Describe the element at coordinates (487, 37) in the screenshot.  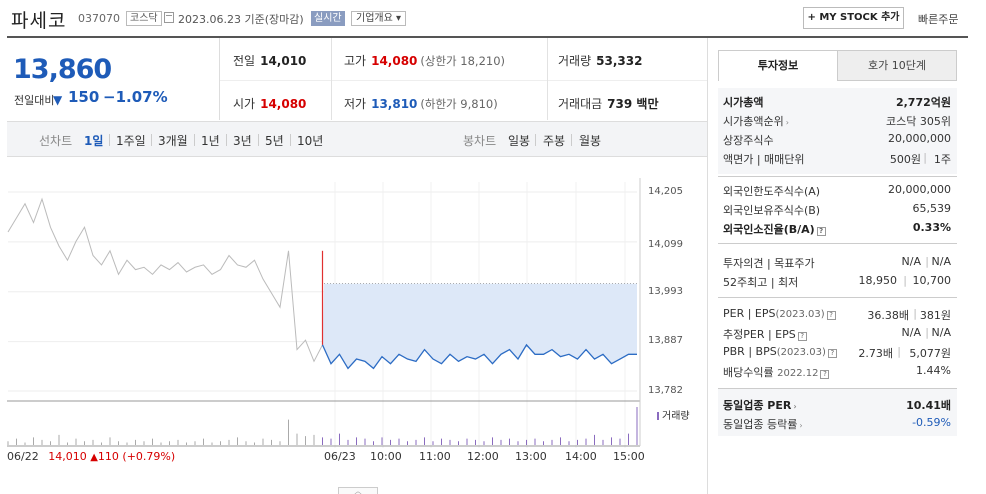
I see `header-divider` at that location.